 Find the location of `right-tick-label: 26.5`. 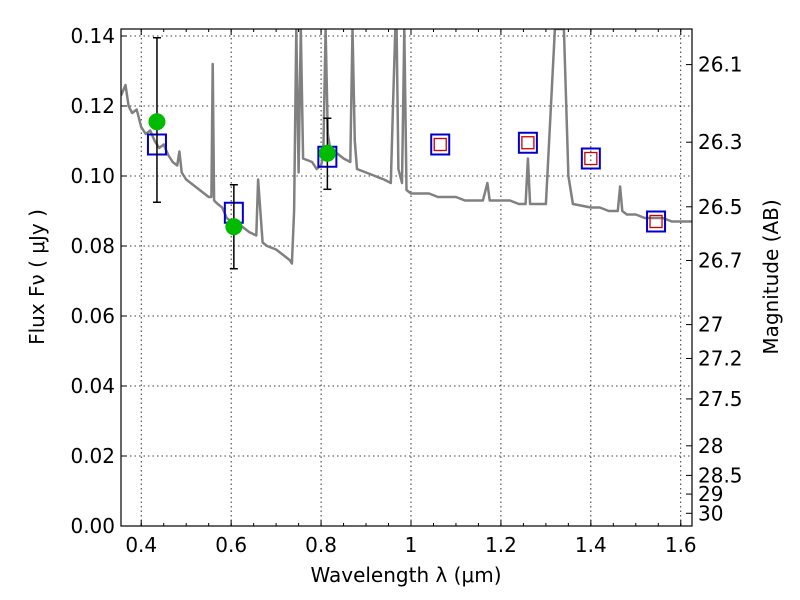

right-tick-label: 26.5 is located at coordinates (720, 207).